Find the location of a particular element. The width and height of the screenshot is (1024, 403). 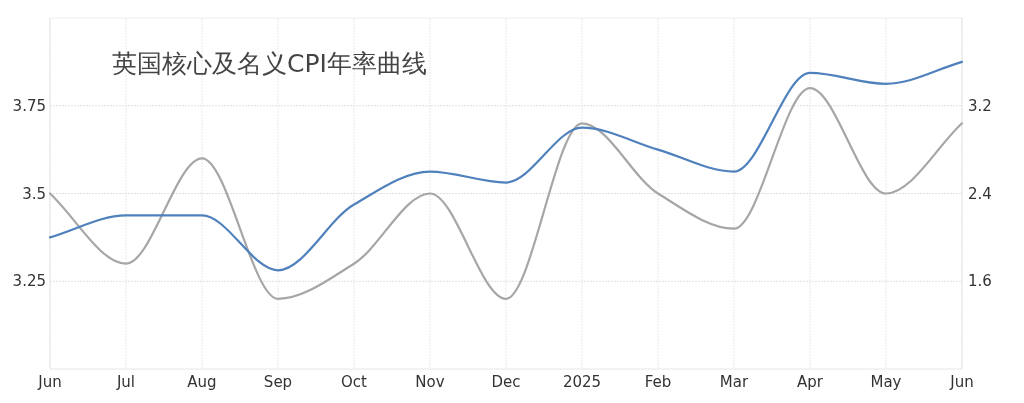

x-tick-label: Oct is located at coordinates (354, 382).